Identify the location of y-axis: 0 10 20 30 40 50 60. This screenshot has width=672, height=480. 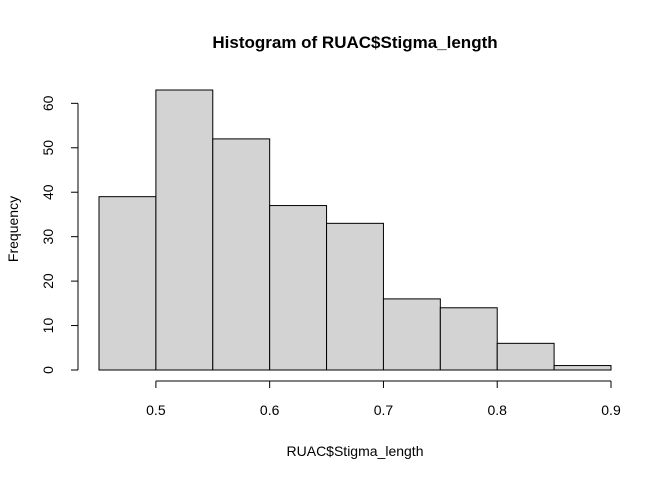
(59, 234).